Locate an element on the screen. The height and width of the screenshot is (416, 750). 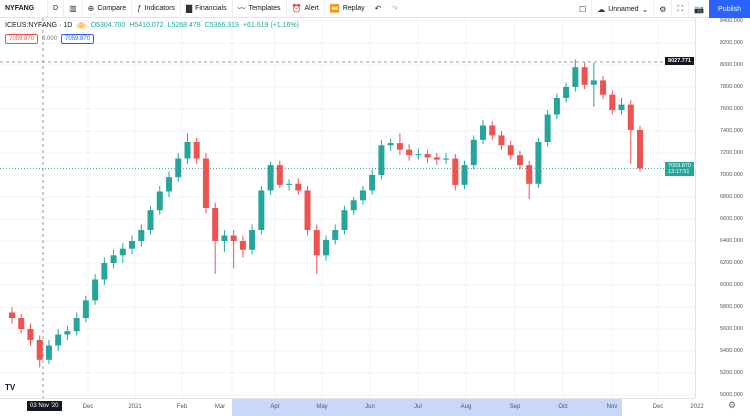
indicators-label: Indicators is located at coordinates (159, 8).